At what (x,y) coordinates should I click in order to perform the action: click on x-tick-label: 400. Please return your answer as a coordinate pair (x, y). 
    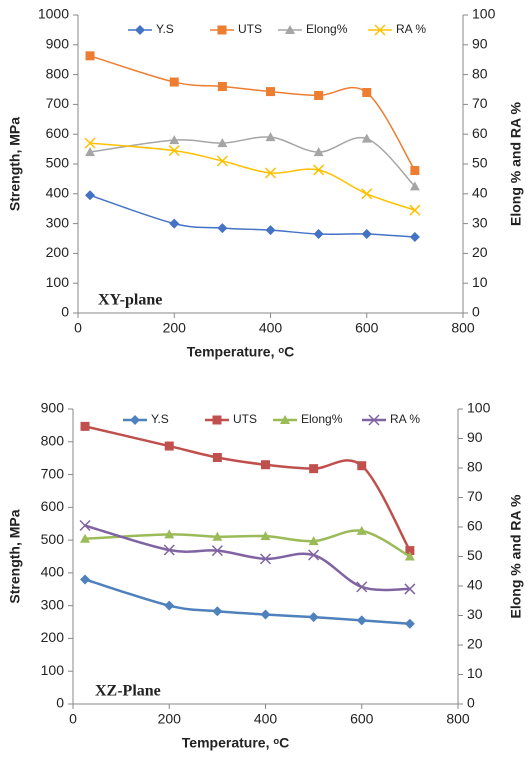
    Looking at the image, I should click on (266, 719).